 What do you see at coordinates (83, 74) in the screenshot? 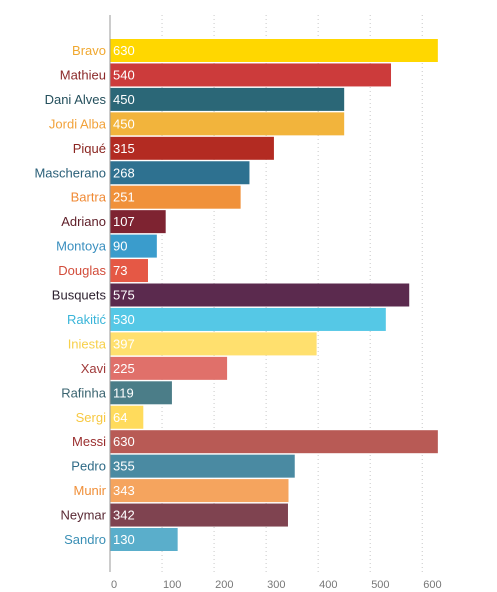
I see `category-label: Mathieu` at bounding box center [83, 74].